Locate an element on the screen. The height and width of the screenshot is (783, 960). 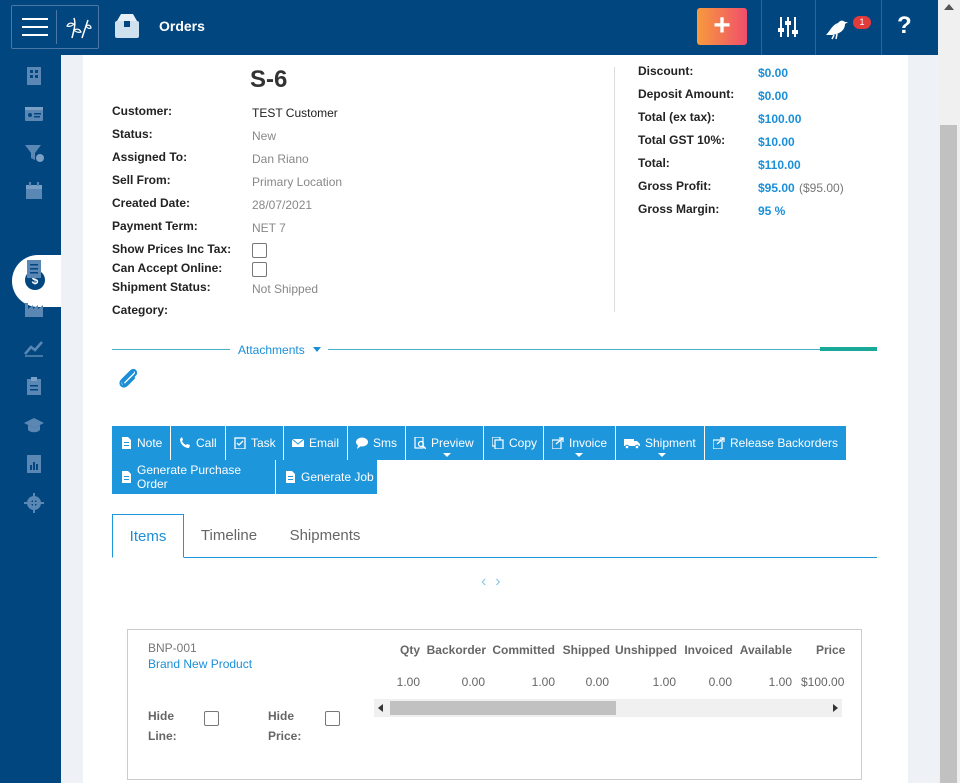
shipment-button: Shipment is located at coordinates (660, 443).